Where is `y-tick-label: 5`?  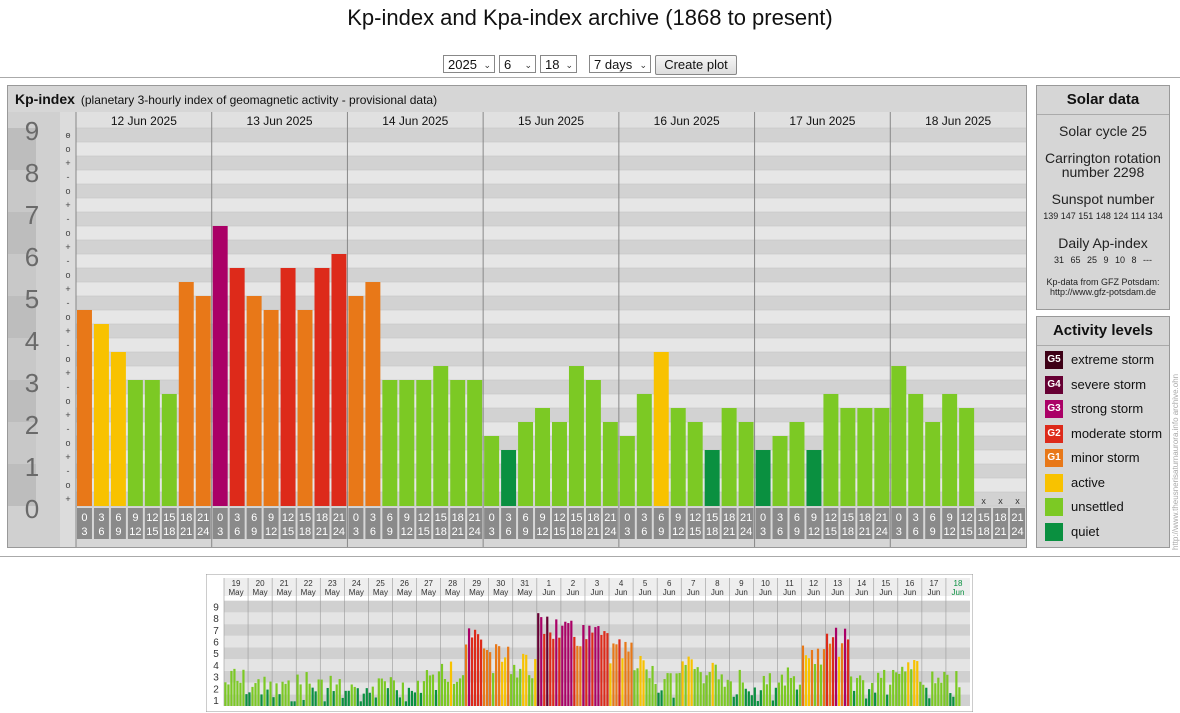 y-tick-label: 5 is located at coordinates (32, 299).